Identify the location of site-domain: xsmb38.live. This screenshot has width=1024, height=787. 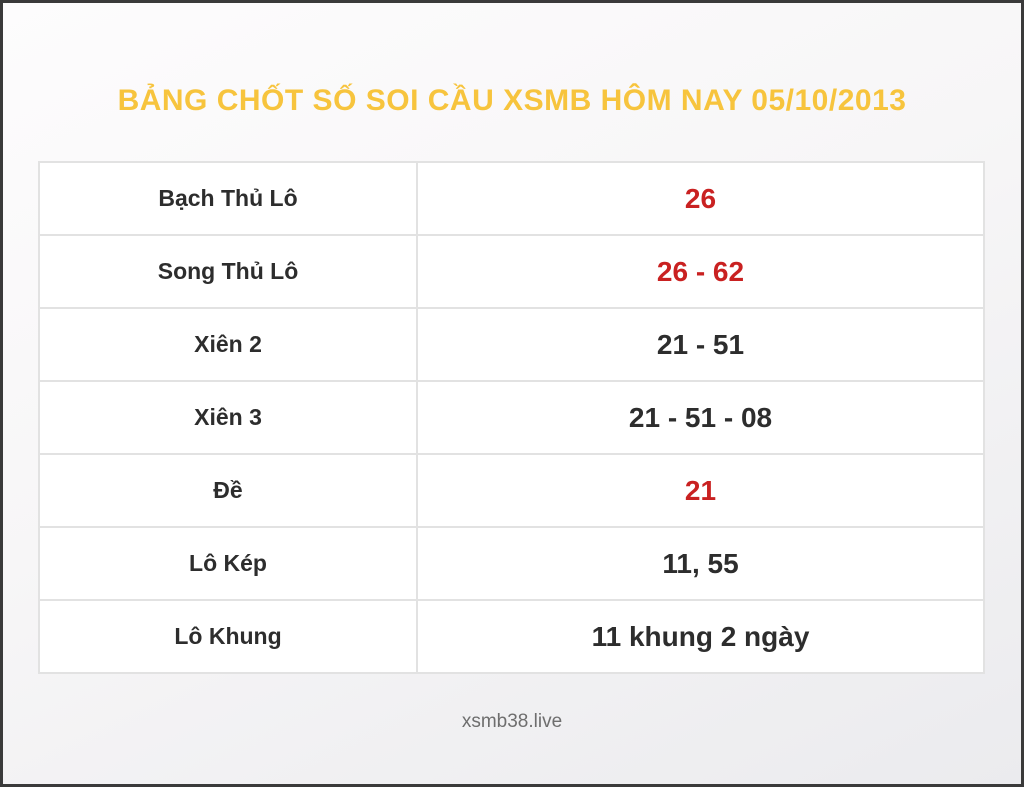
(512, 721).